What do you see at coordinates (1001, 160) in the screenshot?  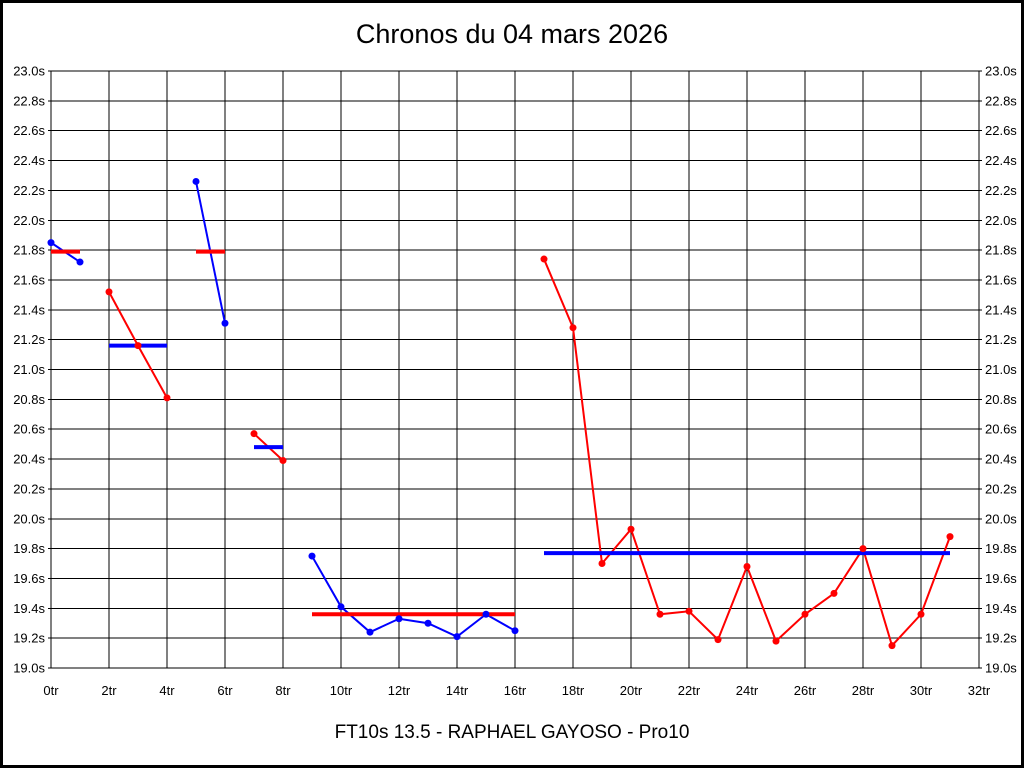 I see `y-axis-tick-label-right: 22.4s` at bounding box center [1001, 160].